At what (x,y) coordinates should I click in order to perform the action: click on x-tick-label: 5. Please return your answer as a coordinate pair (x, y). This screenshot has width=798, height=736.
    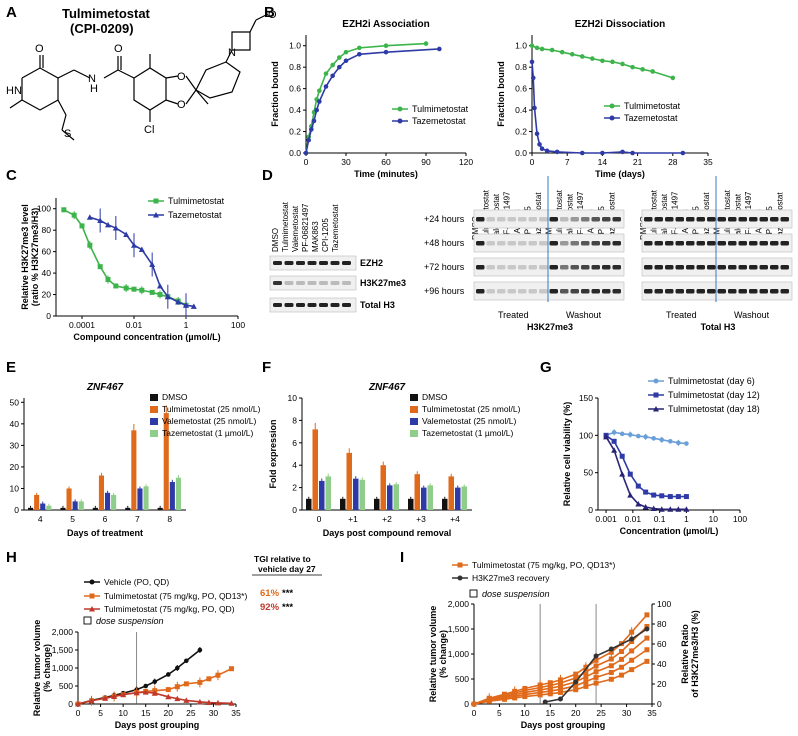
    Looking at the image, I should click on (499, 713).